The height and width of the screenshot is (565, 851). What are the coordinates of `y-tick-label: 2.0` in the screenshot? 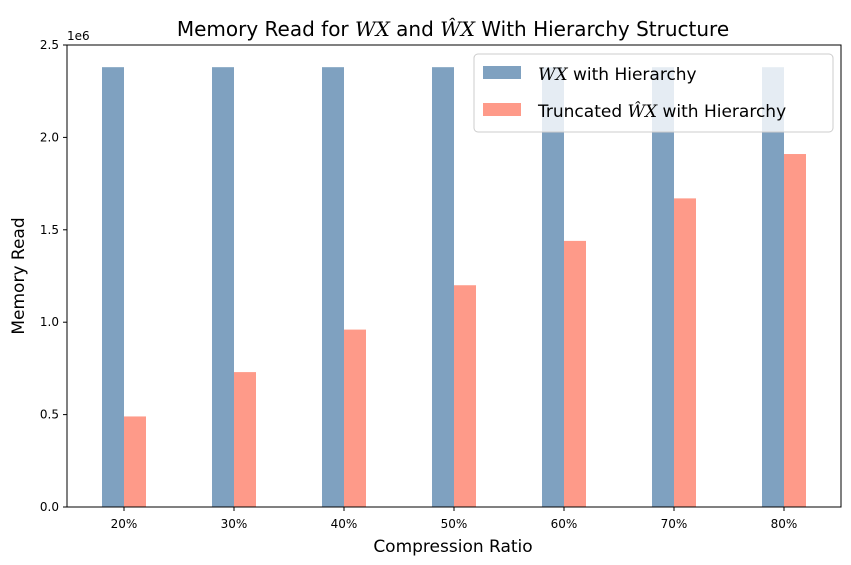 It's located at (49, 137).